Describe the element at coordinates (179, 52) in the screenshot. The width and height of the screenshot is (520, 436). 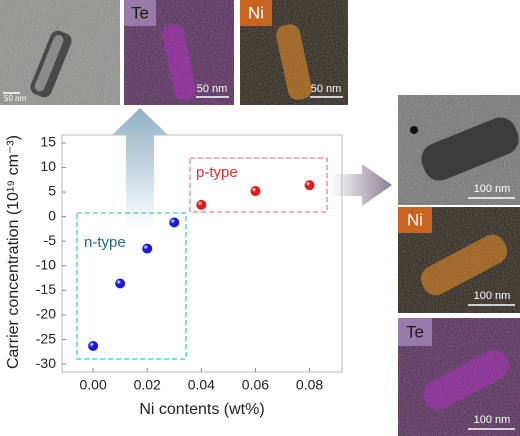
I see `te-map: Te 50 nm` at that location.